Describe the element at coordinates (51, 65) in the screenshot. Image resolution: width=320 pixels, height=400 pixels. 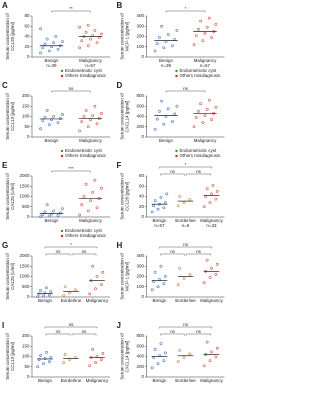
I see `n-label: n=39` at that location.